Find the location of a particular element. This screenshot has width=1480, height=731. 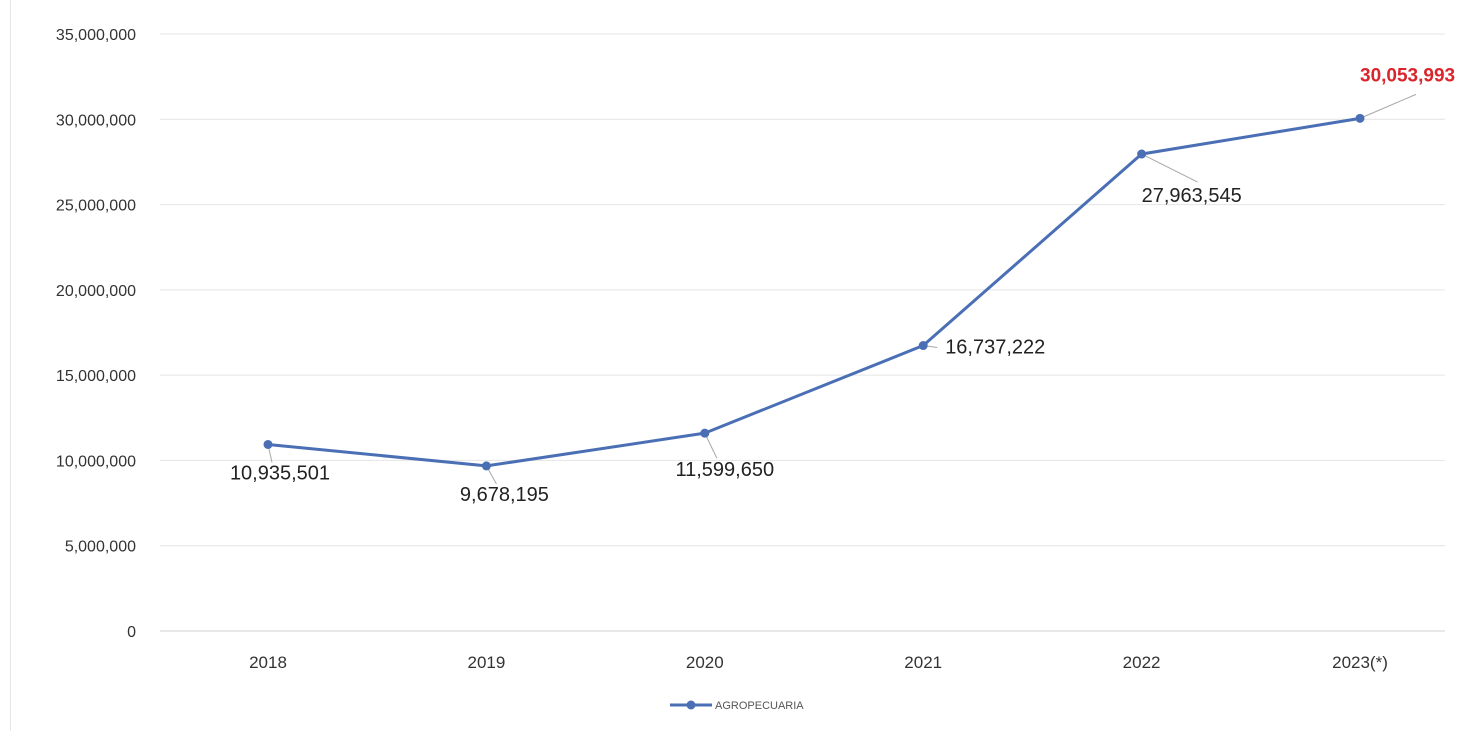

x-axis-tick-labels: 2018 2019 2020 2021 2022 2023(*) is located at coordinates (818, 662).